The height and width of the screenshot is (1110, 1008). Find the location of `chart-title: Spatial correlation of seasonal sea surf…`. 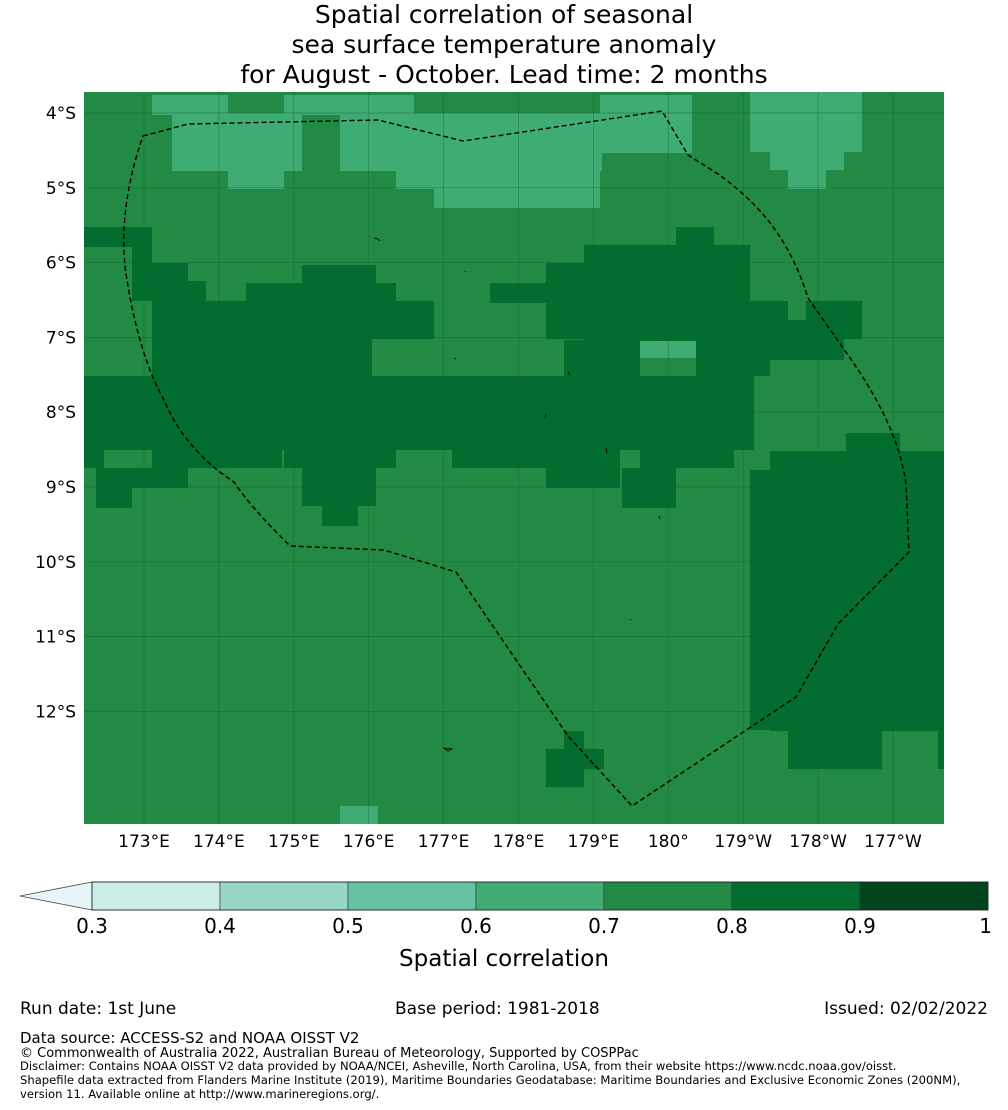

chart-title: Spatial correlation of seasonal sea surf… is located at coordinates (504, 45).